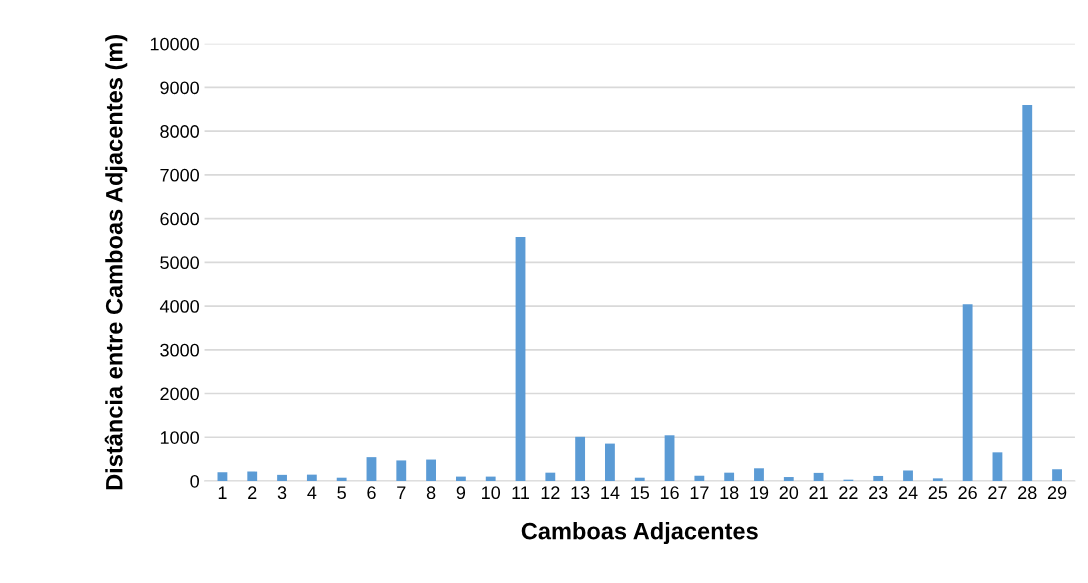 The width and height of the screenshot is (1088, 583). I want to click on x-tick-label: 6, so click(371, 493).